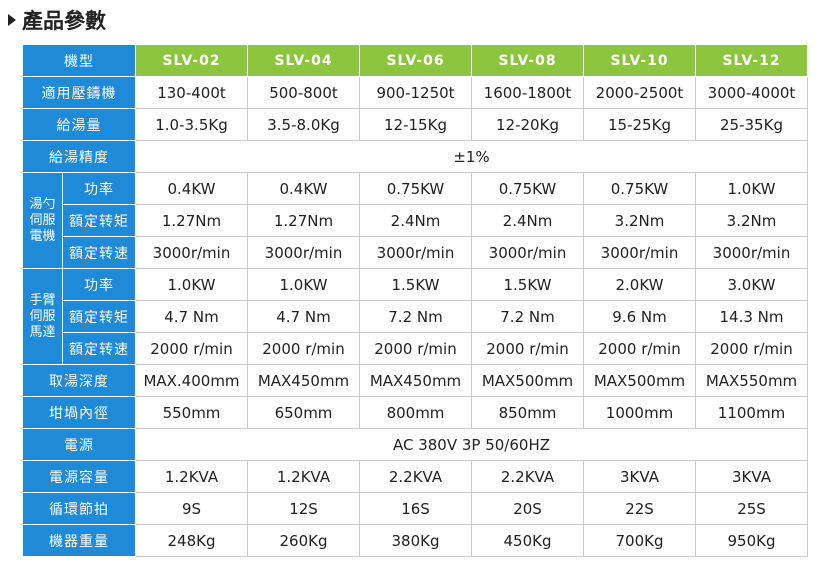 Image resolution: width=827 pixels, height=586 pixels. Describe the element at coordinates (303, 60) in the screenshot. I see `model-name: SLV-04` at that location.